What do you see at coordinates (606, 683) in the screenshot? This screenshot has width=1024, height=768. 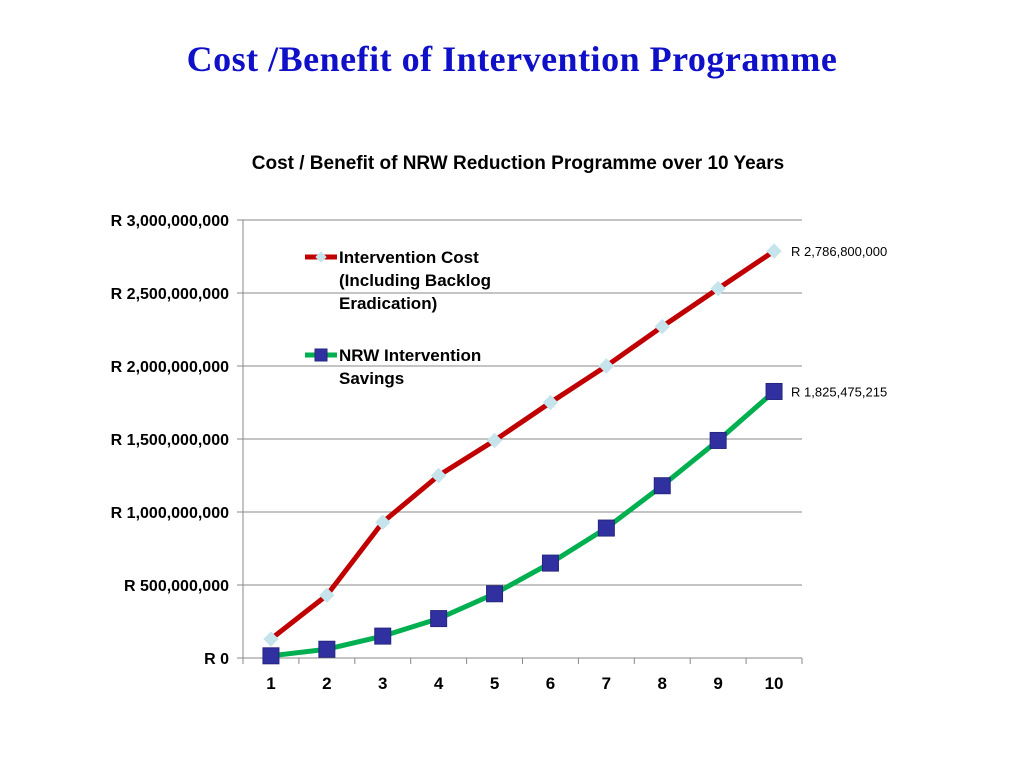 I see `x-tick-label: 7` at bounding box center [606, 683].